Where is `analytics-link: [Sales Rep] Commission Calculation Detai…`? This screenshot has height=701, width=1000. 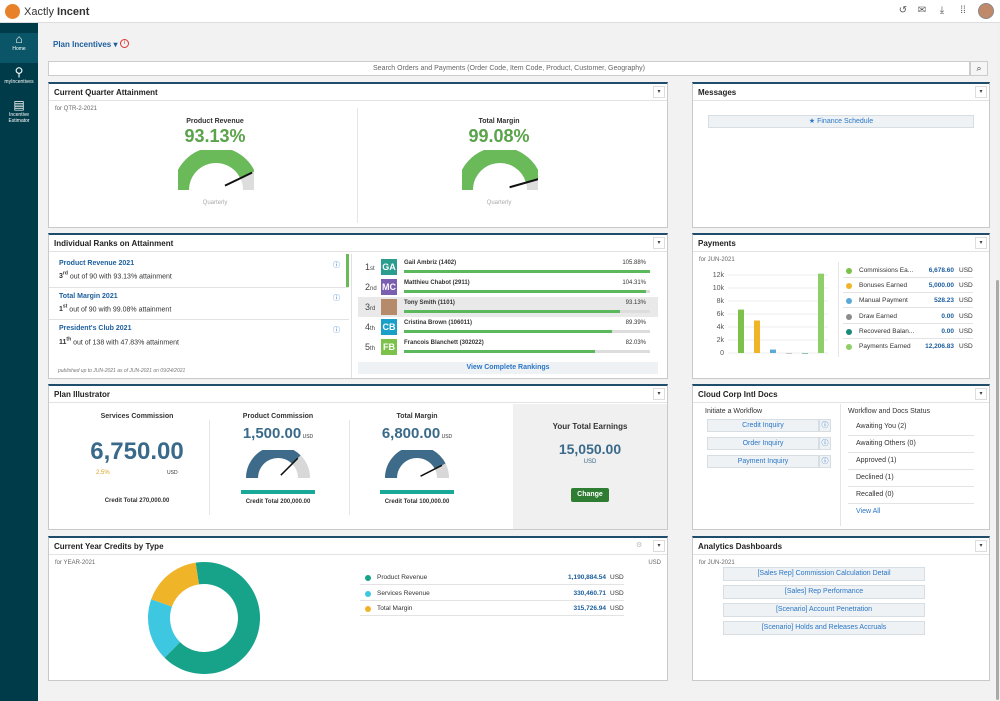
analytics-link: [Sales Rep] Commission Calculation Detai… is located at coordinates (824, 574).